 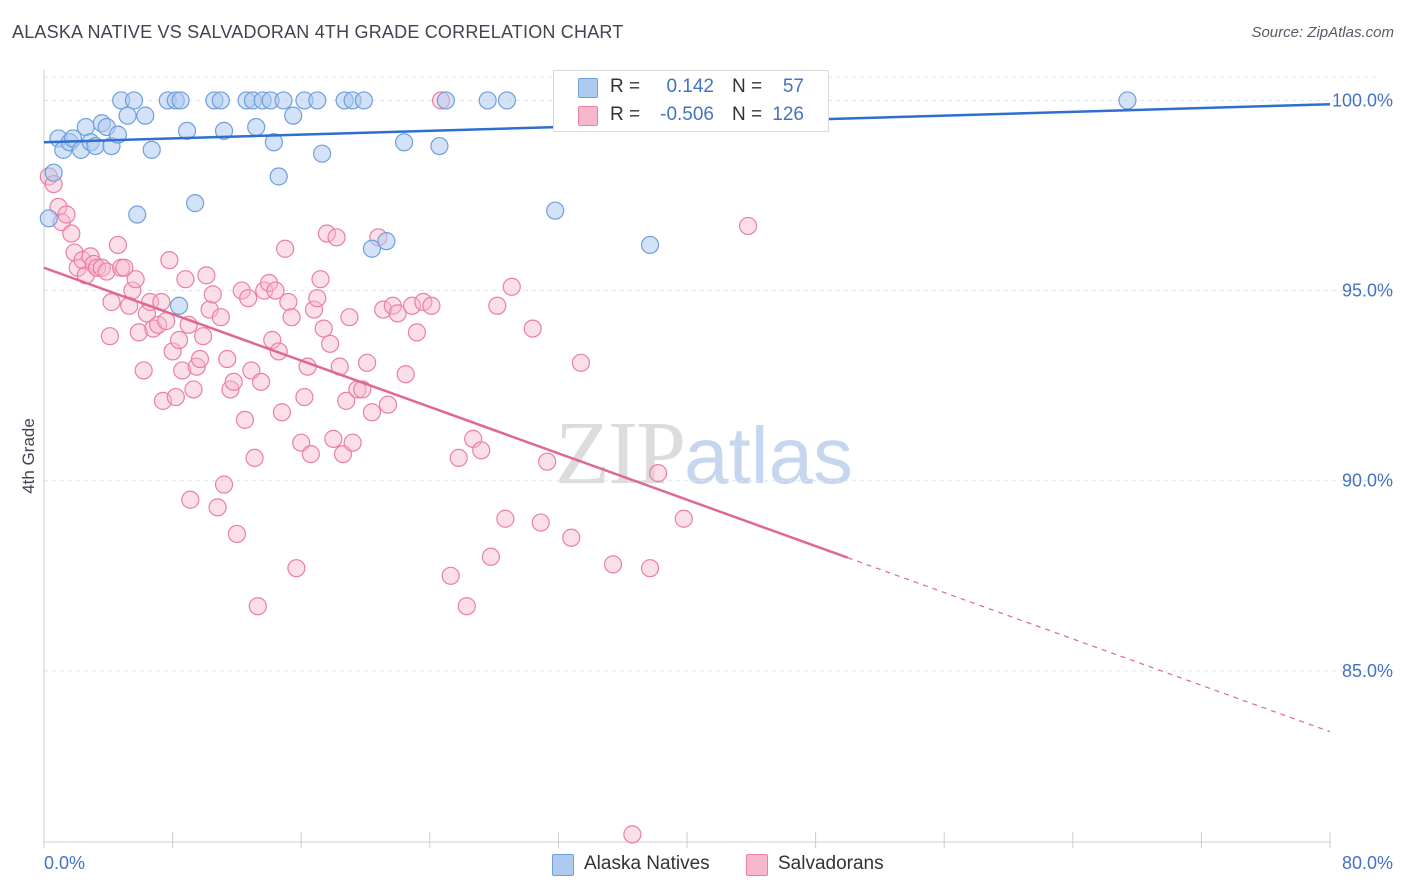 I want to click on legend-label: Salvadorans, so click(x=831, y=863).